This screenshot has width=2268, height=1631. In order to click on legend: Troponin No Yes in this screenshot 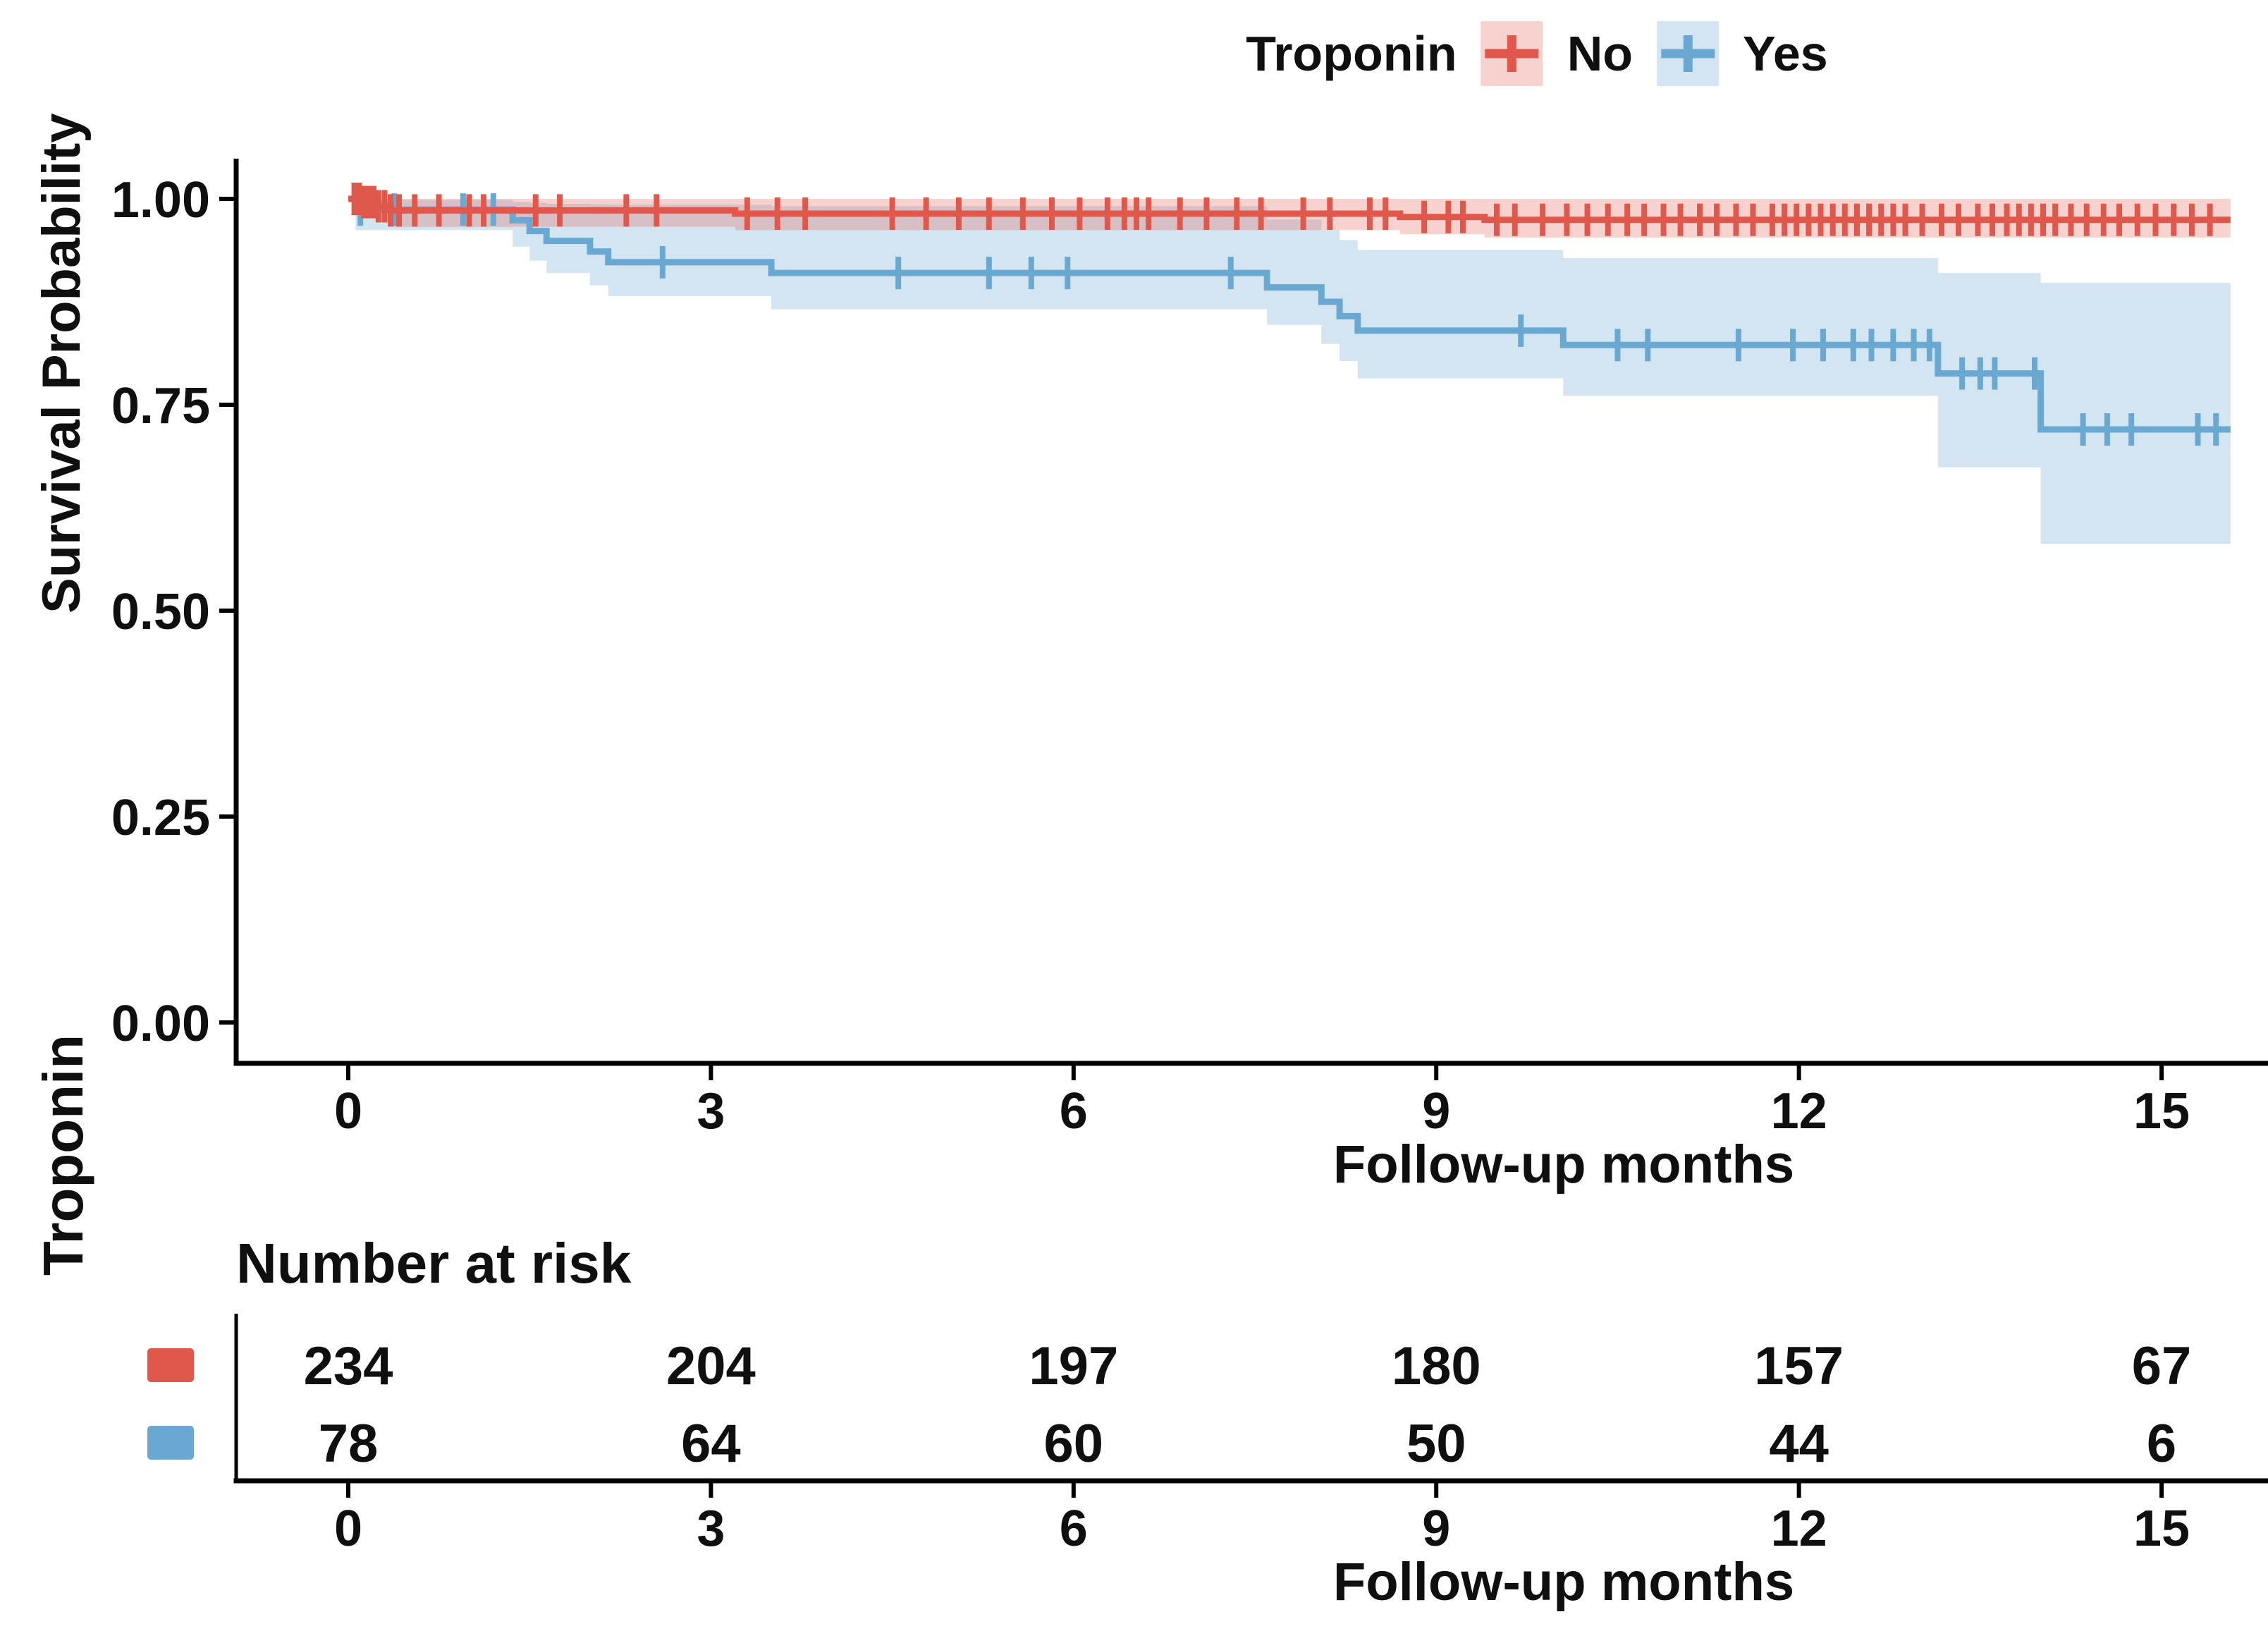, I will do `click(1537, 53)`.